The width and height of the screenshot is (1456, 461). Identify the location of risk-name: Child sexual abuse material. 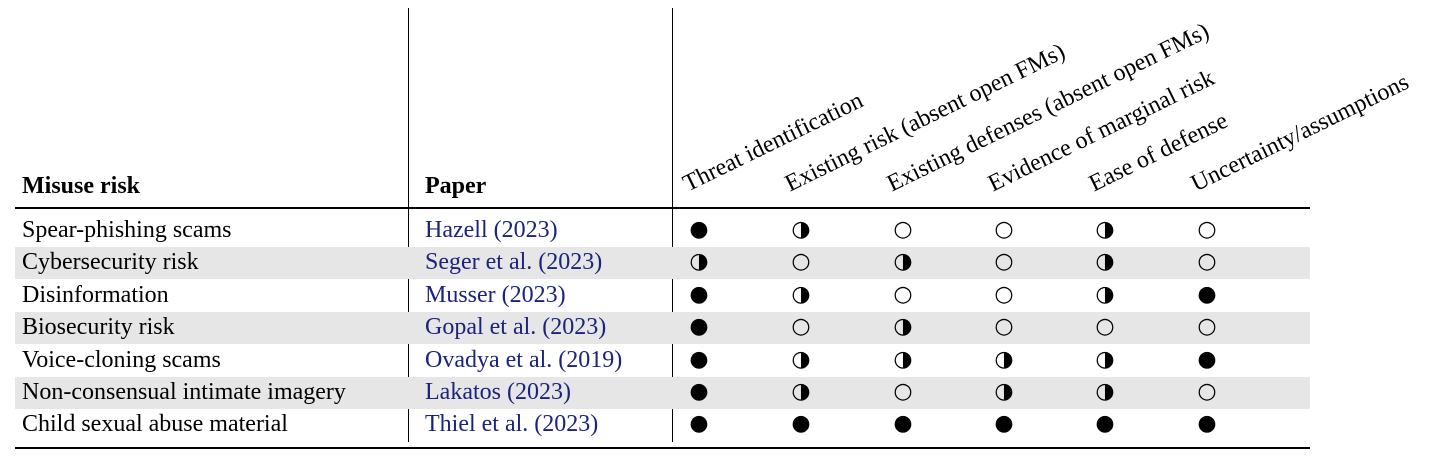
(155, 424).